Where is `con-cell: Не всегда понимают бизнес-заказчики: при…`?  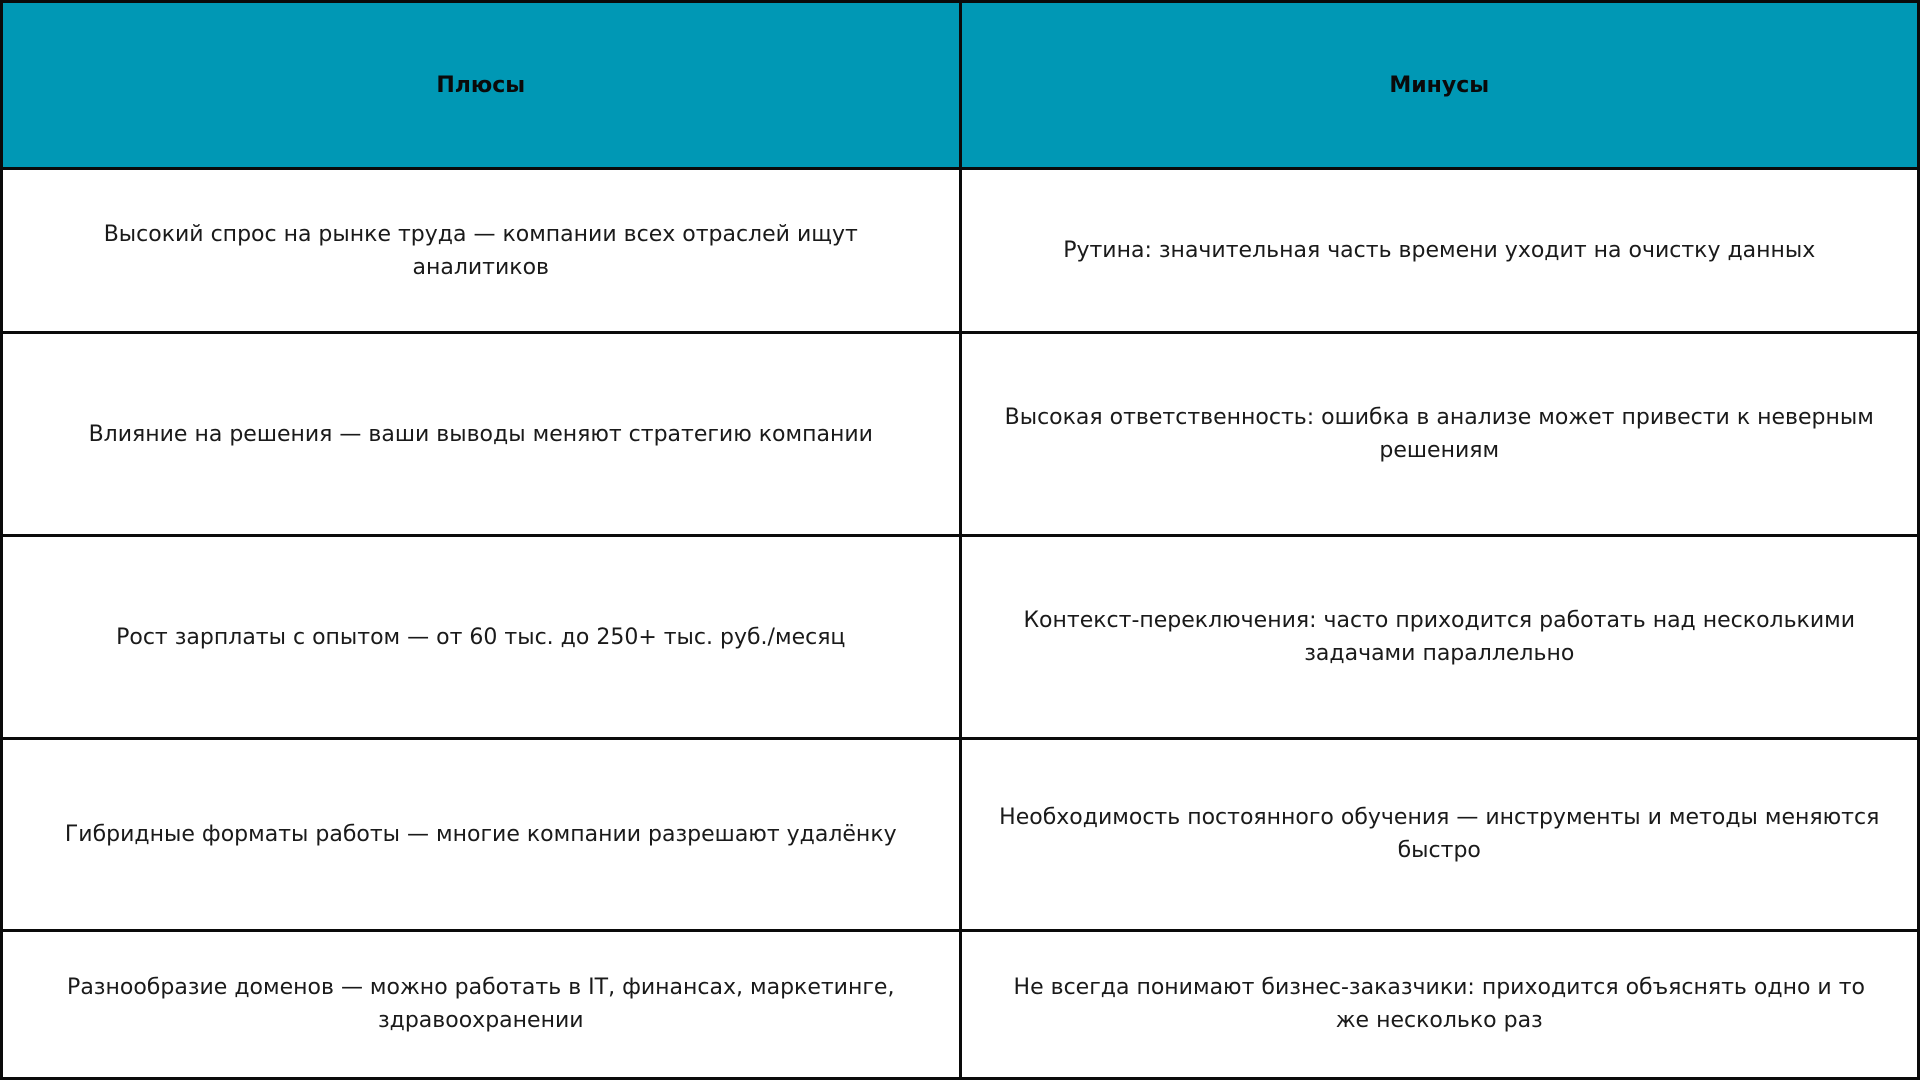
con-cell: Не всегда понимают бизнес-заказчики: при… is located at coordinates (1439, 1004).